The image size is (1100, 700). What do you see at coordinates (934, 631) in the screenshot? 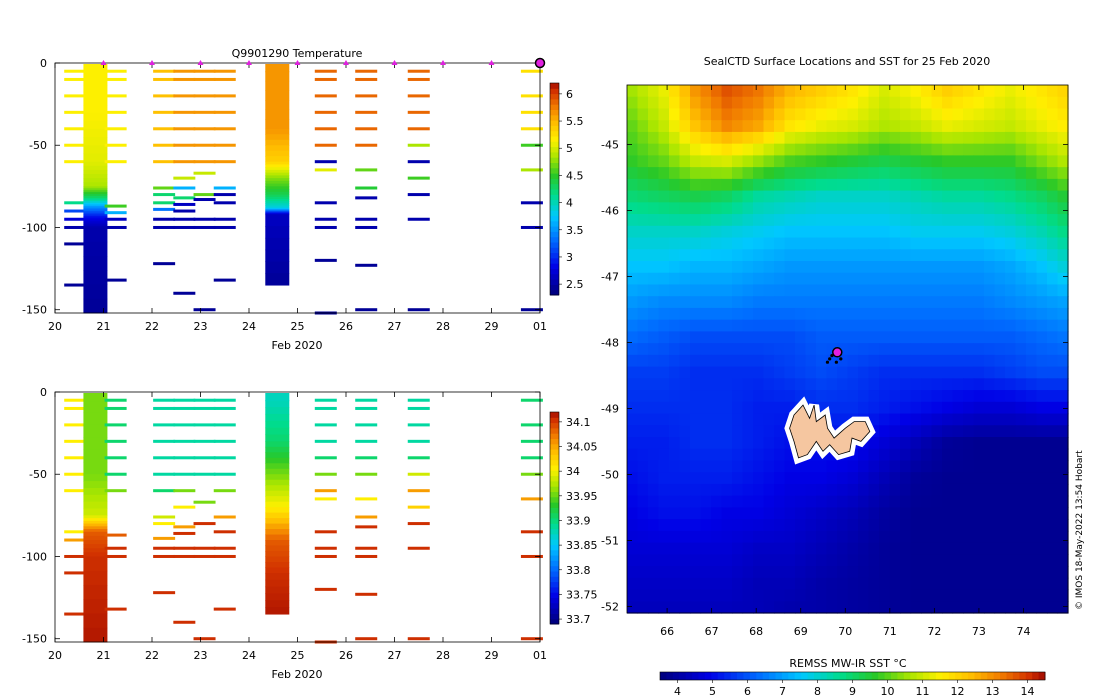
I see `map-lon-tick-label: 72` at bounding box center [934, 631].